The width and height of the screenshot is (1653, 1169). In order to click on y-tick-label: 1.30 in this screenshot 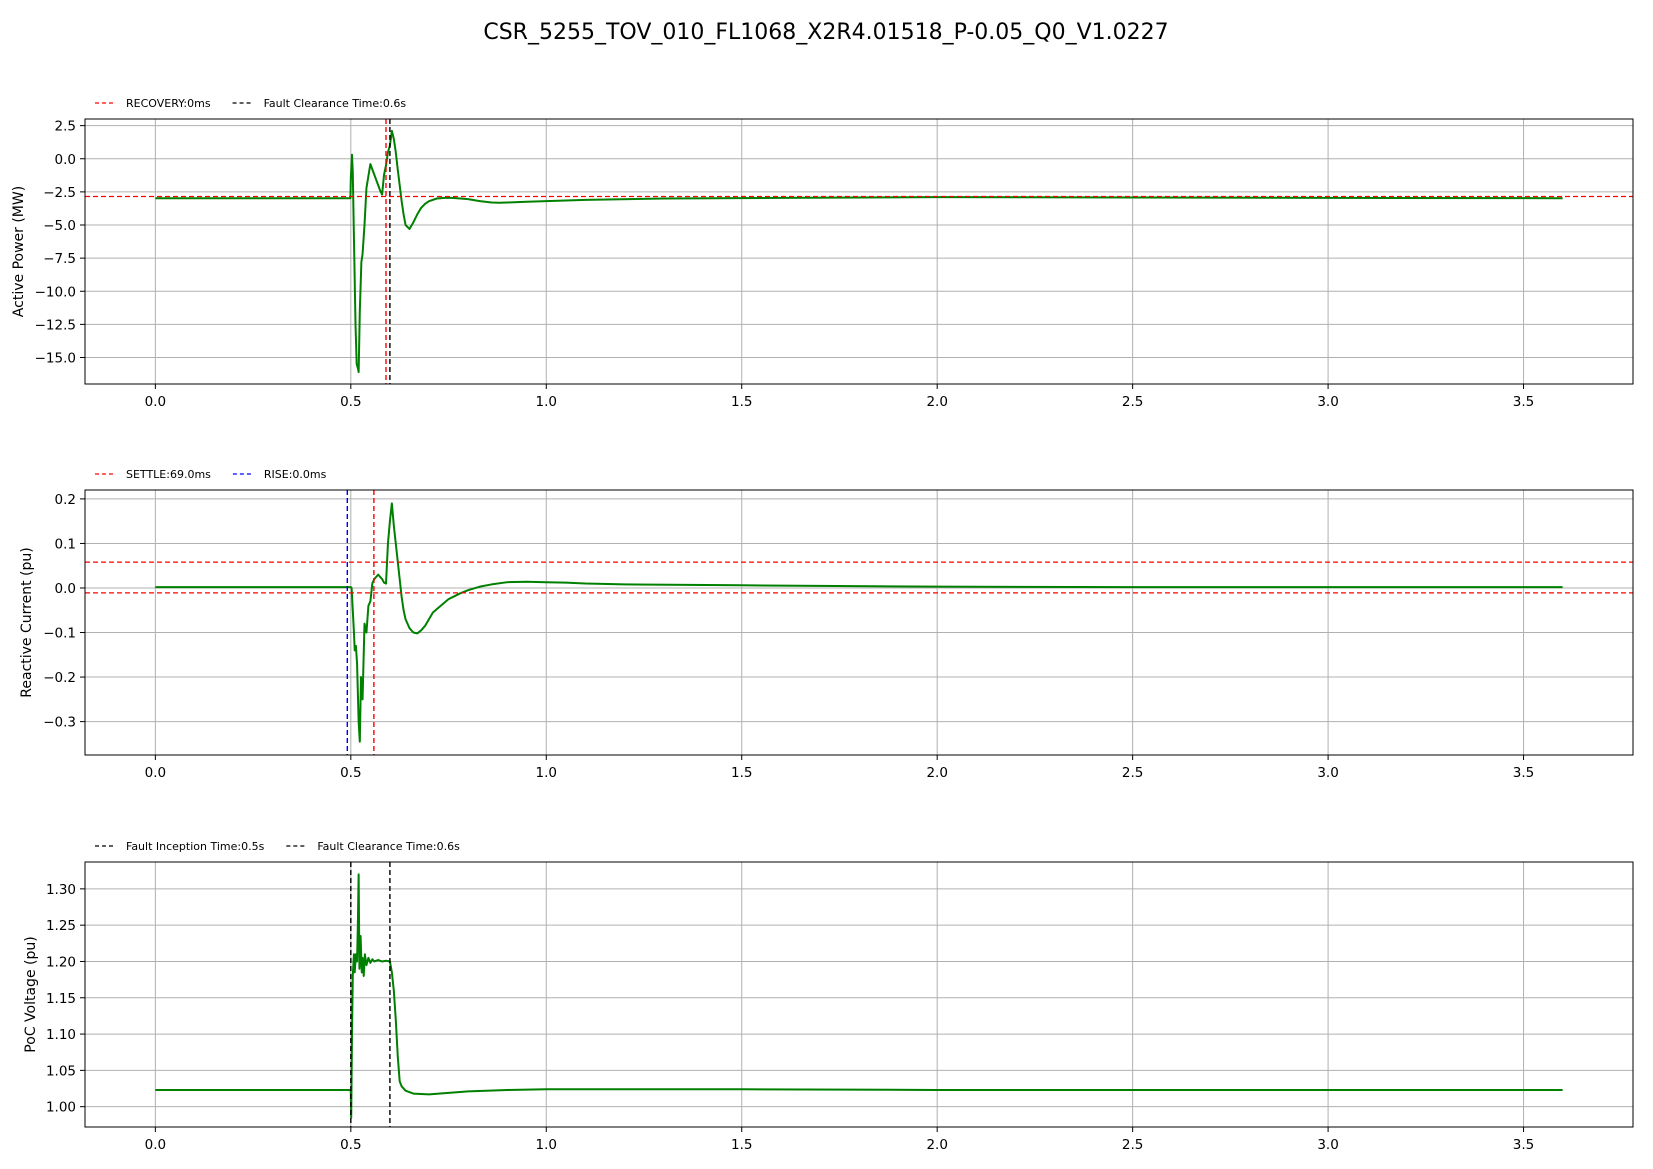, I will do `click(61, 890)`.